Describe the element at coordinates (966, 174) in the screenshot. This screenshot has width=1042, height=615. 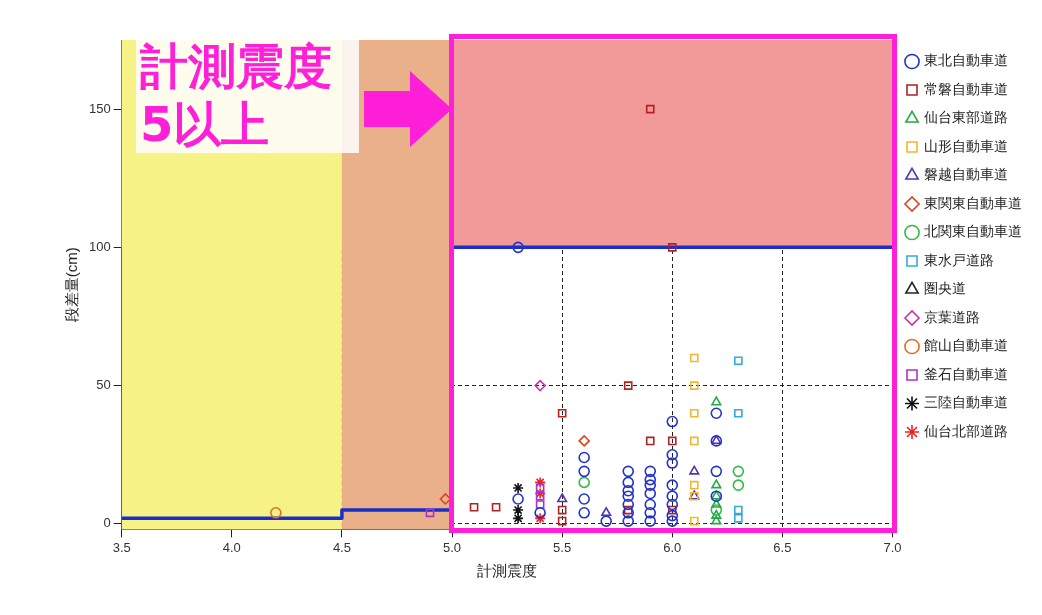
I see `legend-label: 磐越自動車道` at that location.